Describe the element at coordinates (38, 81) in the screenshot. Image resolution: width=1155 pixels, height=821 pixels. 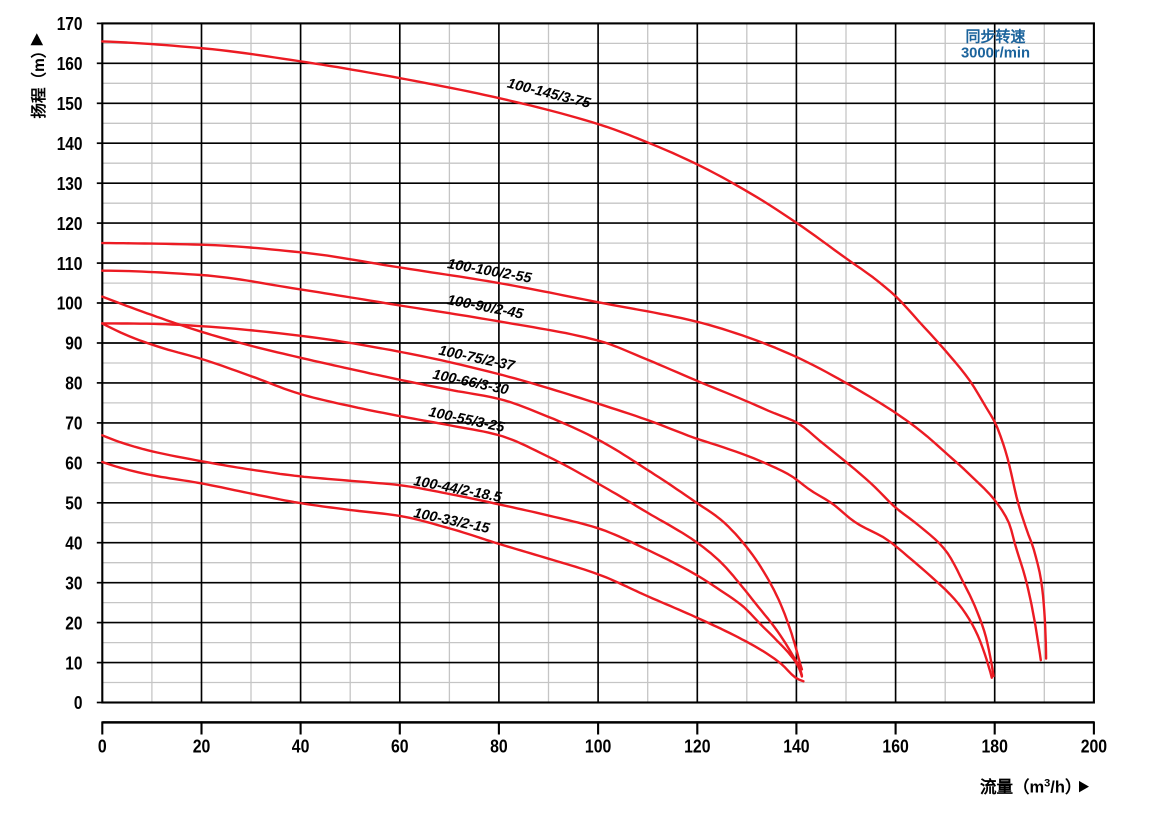
I see `svg-text: 扬程（m）` at that location.